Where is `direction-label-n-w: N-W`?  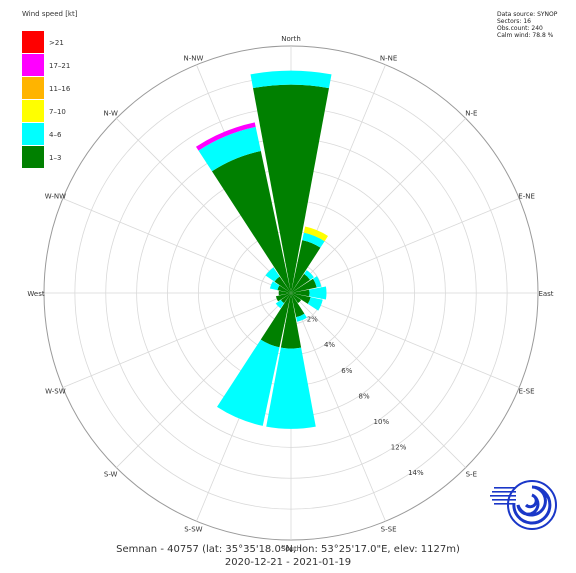
direction-label-n-w: N-W is located at coordinates (110, 114).